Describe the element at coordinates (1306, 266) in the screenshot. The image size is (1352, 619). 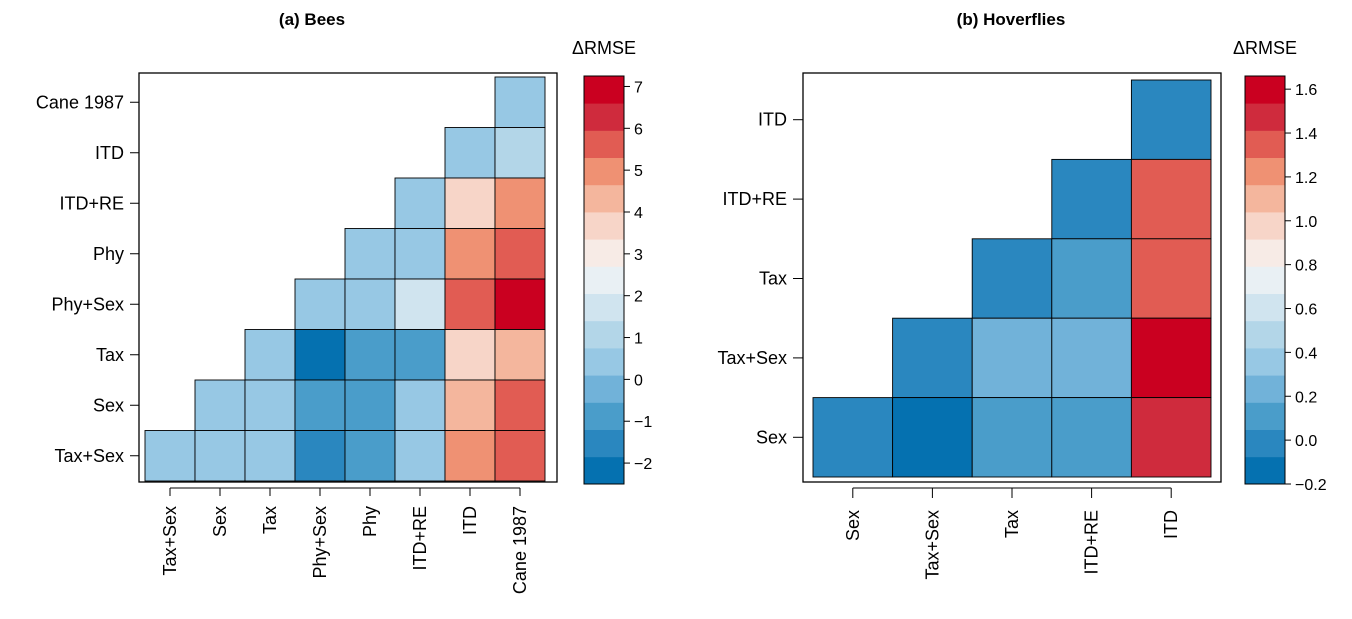
I see `colorbar-tick-label: 0.8` at that location.